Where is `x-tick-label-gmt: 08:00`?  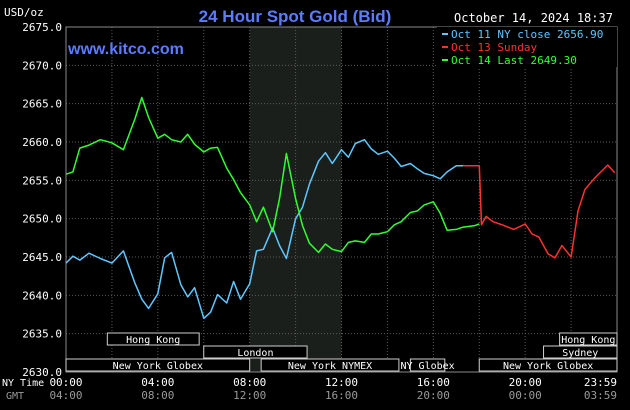 x-tick-label-gmt: 08:00 is located at coordinates (157, 395).